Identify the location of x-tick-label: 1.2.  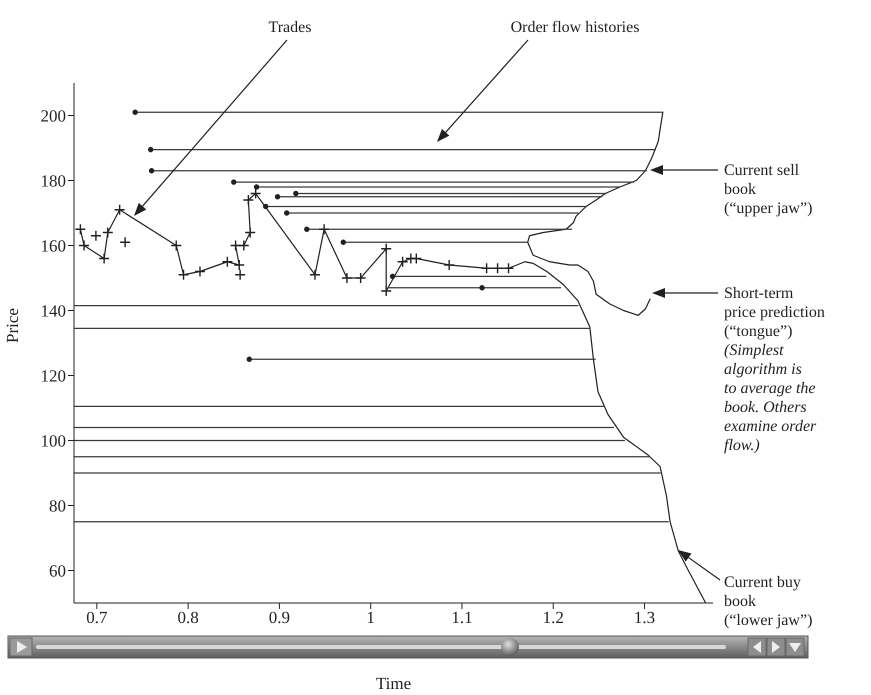
(553, 618).